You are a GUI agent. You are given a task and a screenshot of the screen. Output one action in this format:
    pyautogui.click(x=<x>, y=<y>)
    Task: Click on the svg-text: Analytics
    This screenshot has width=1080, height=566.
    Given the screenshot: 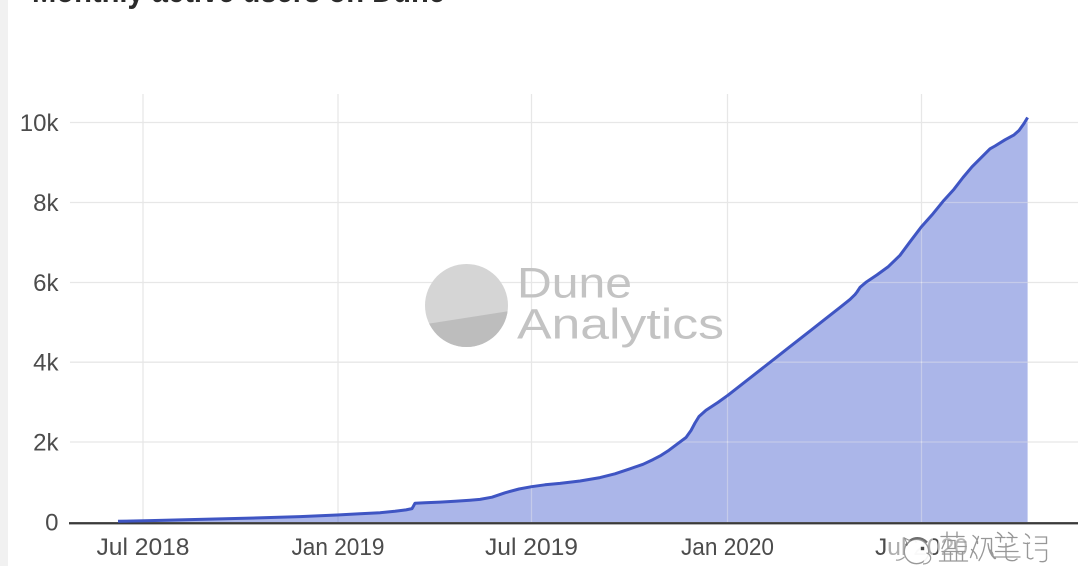 What is the action you would take?
    pyautogui.click(x=620, y=325)
    